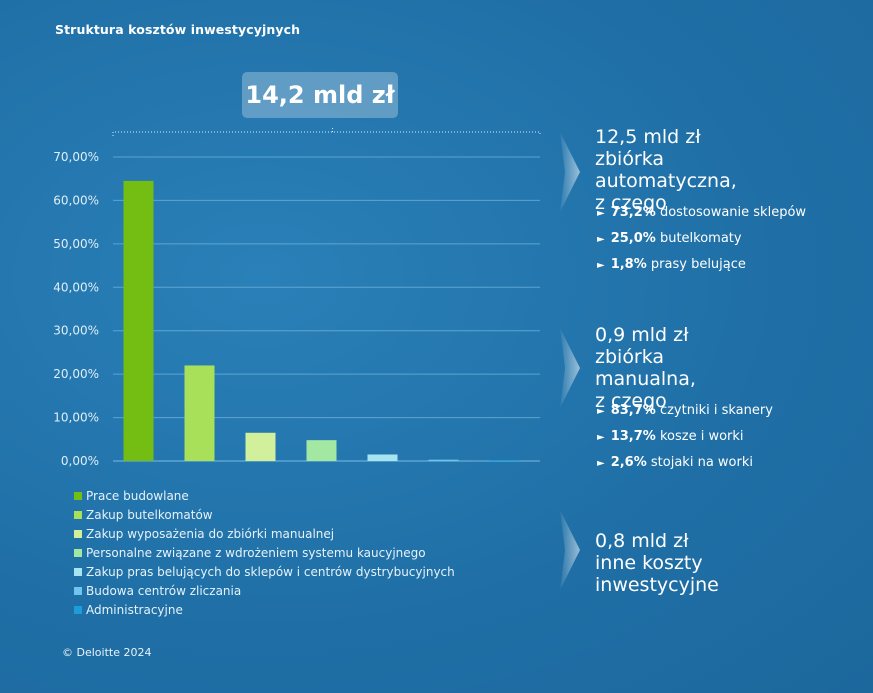 This screenshot has height=693, width=873. I want to click on item-label: czytniki i skanery, so click(716, 410).